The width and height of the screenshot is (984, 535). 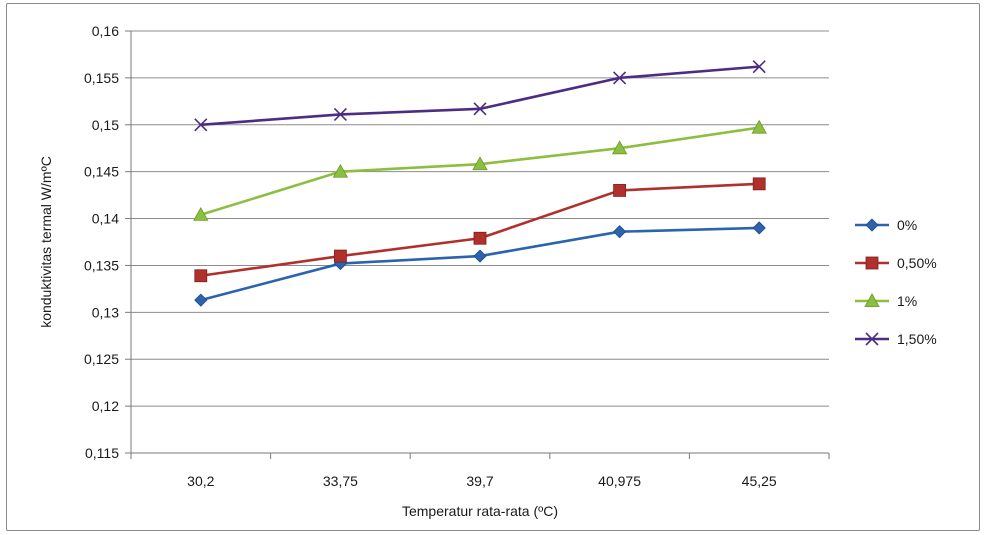 I want to click on legend-item: 0,50%, so click(x=896, y=263).